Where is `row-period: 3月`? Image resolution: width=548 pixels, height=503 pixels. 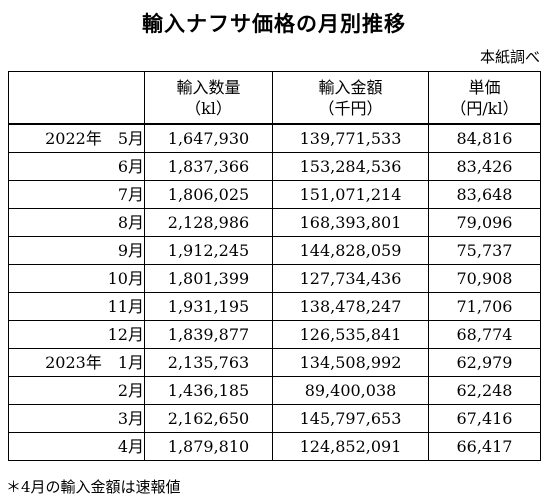
row-period: 3月 is located at coordinates (76, 418).